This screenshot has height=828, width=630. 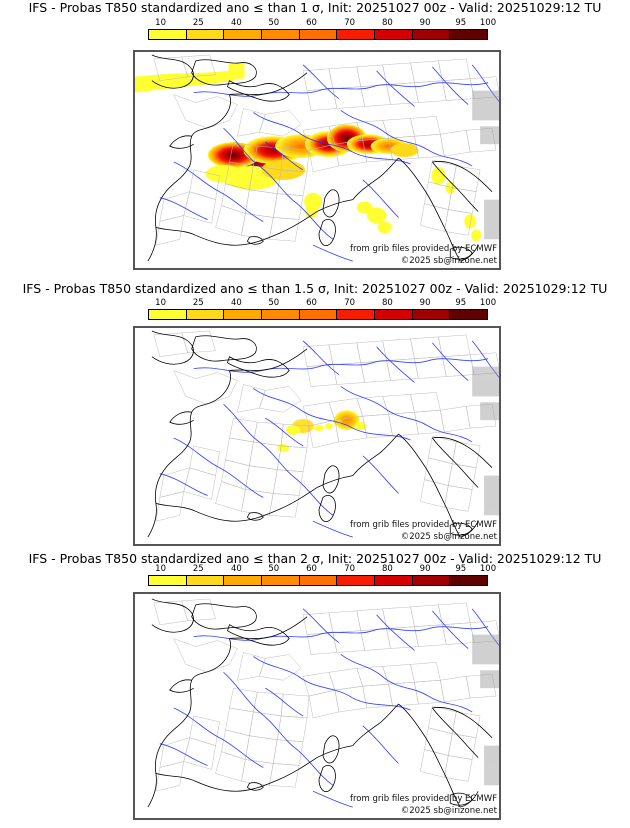 I want to click on colorbar-3: 10 25 40 50 60 70 80 90 95 100, so click(x=322, y=575).